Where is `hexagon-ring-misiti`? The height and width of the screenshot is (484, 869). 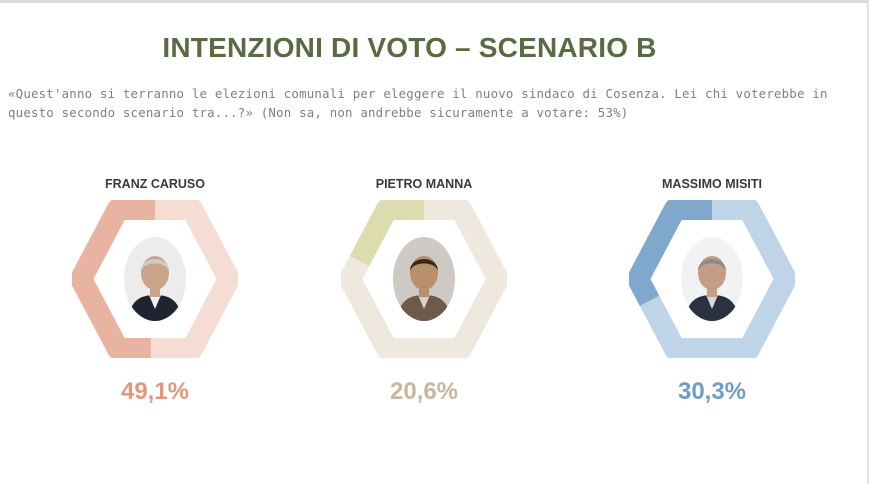 hexagon-ring-misiti is located at coordinates (712, 279).